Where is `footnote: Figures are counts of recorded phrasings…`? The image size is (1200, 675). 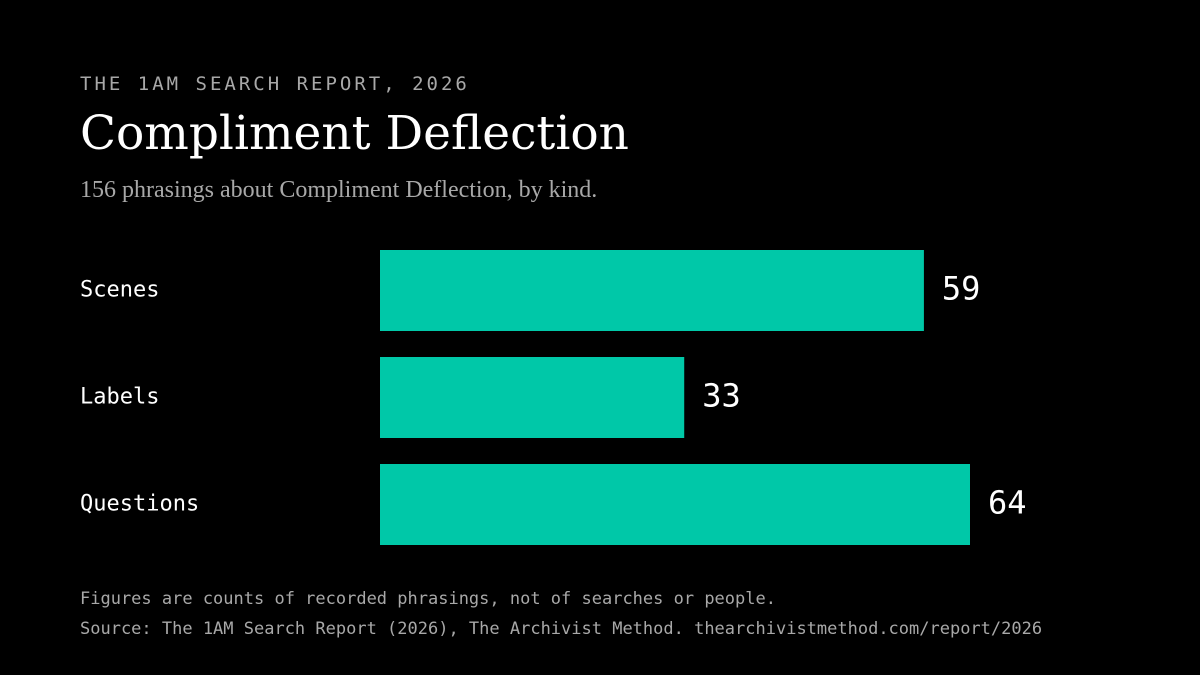
footnote: Figures are counts of recorded phrasings… is located at coordinates (428, 599).